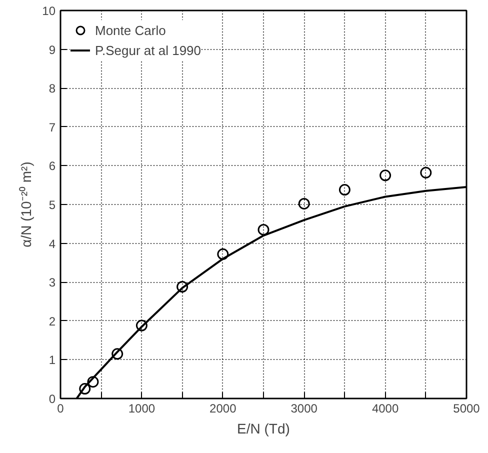 Image resolution: width=488 pixels, height=453 pixels. I want to click on x-tick-label: 3000, so click(304, 409).